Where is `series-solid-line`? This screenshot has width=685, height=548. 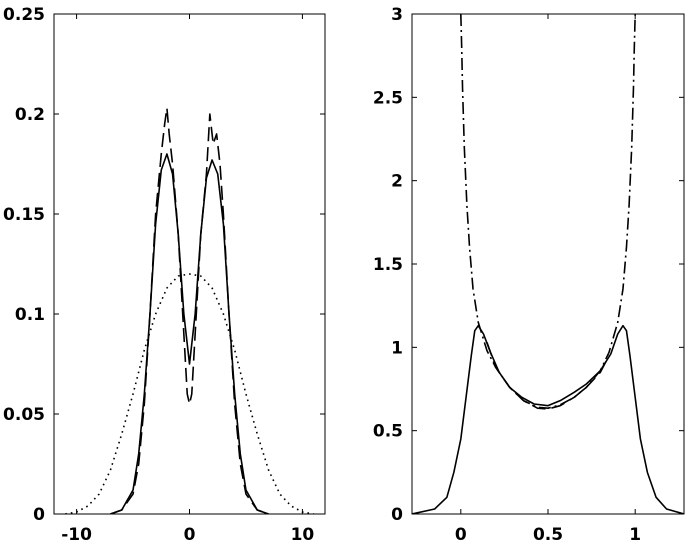
series-solid-line is located at coordinates (548, 419).